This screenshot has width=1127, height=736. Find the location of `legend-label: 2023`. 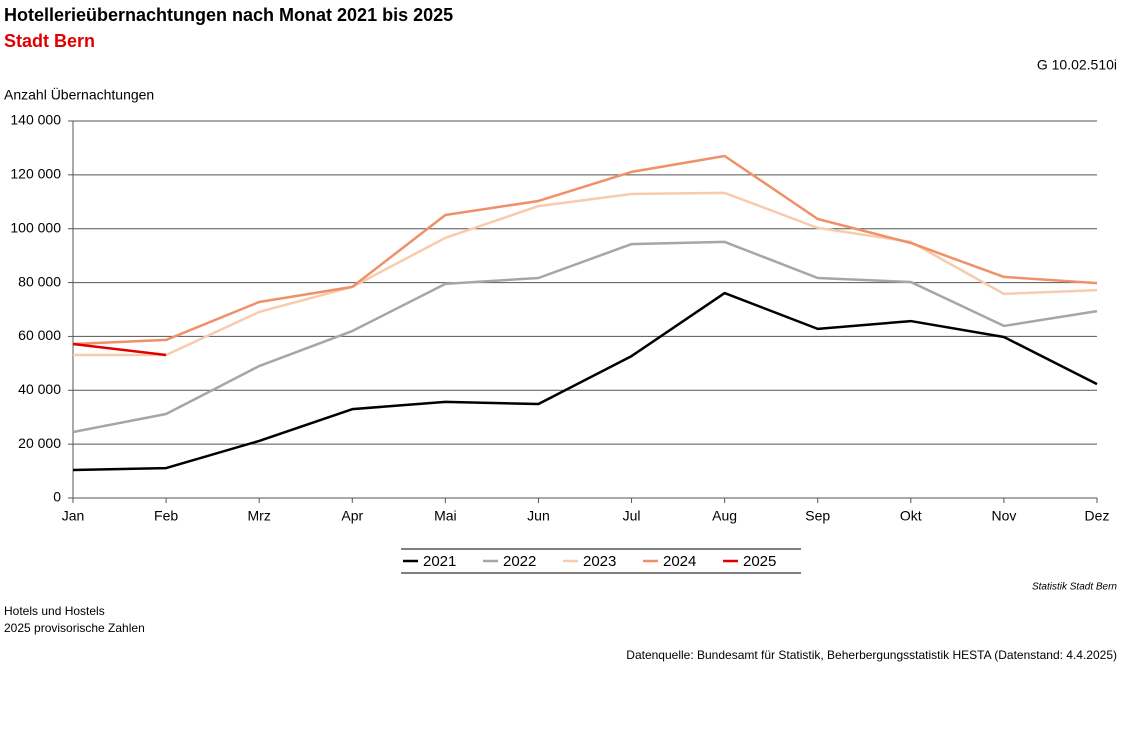

legend-label: 2023 is located at coordinates (599, 561).